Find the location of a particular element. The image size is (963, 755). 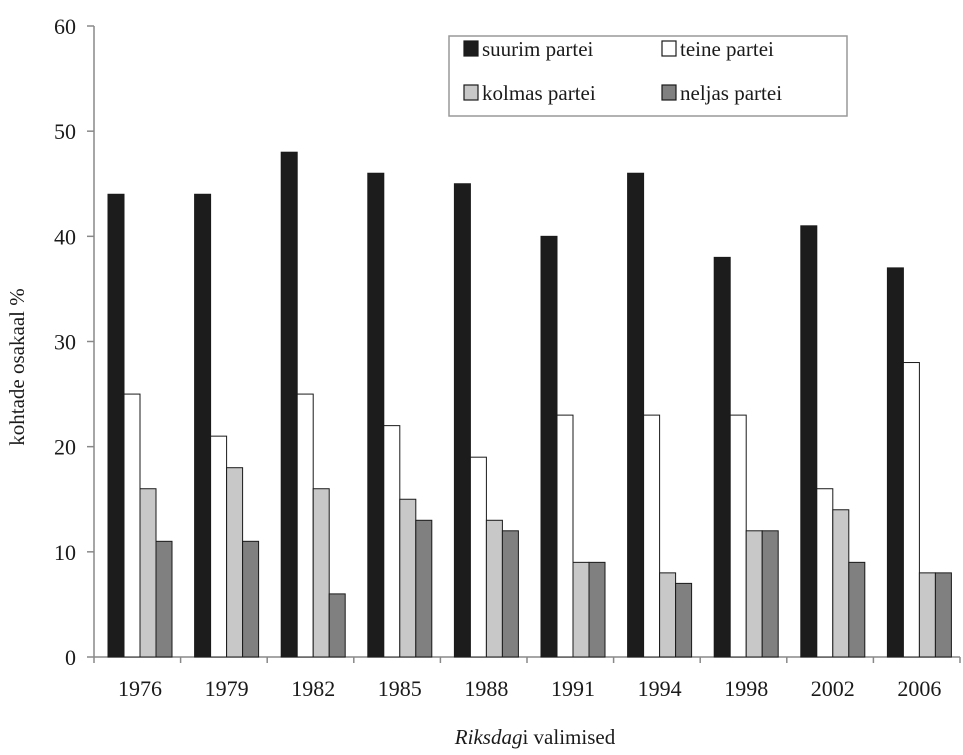

x-tick-label: 1982 is located at coordinates (313, 688).